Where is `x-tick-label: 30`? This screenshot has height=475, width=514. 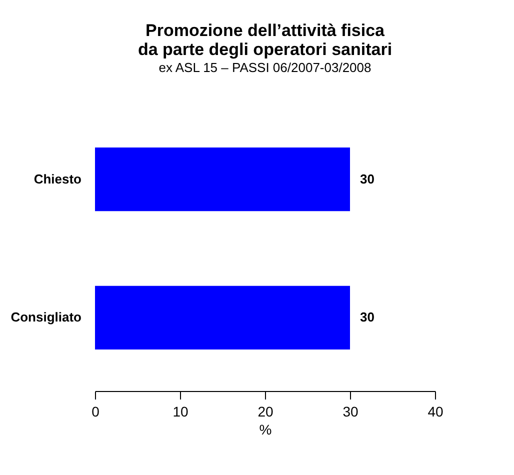
x-tick-label: 30 is located at coordinates (350, 412).